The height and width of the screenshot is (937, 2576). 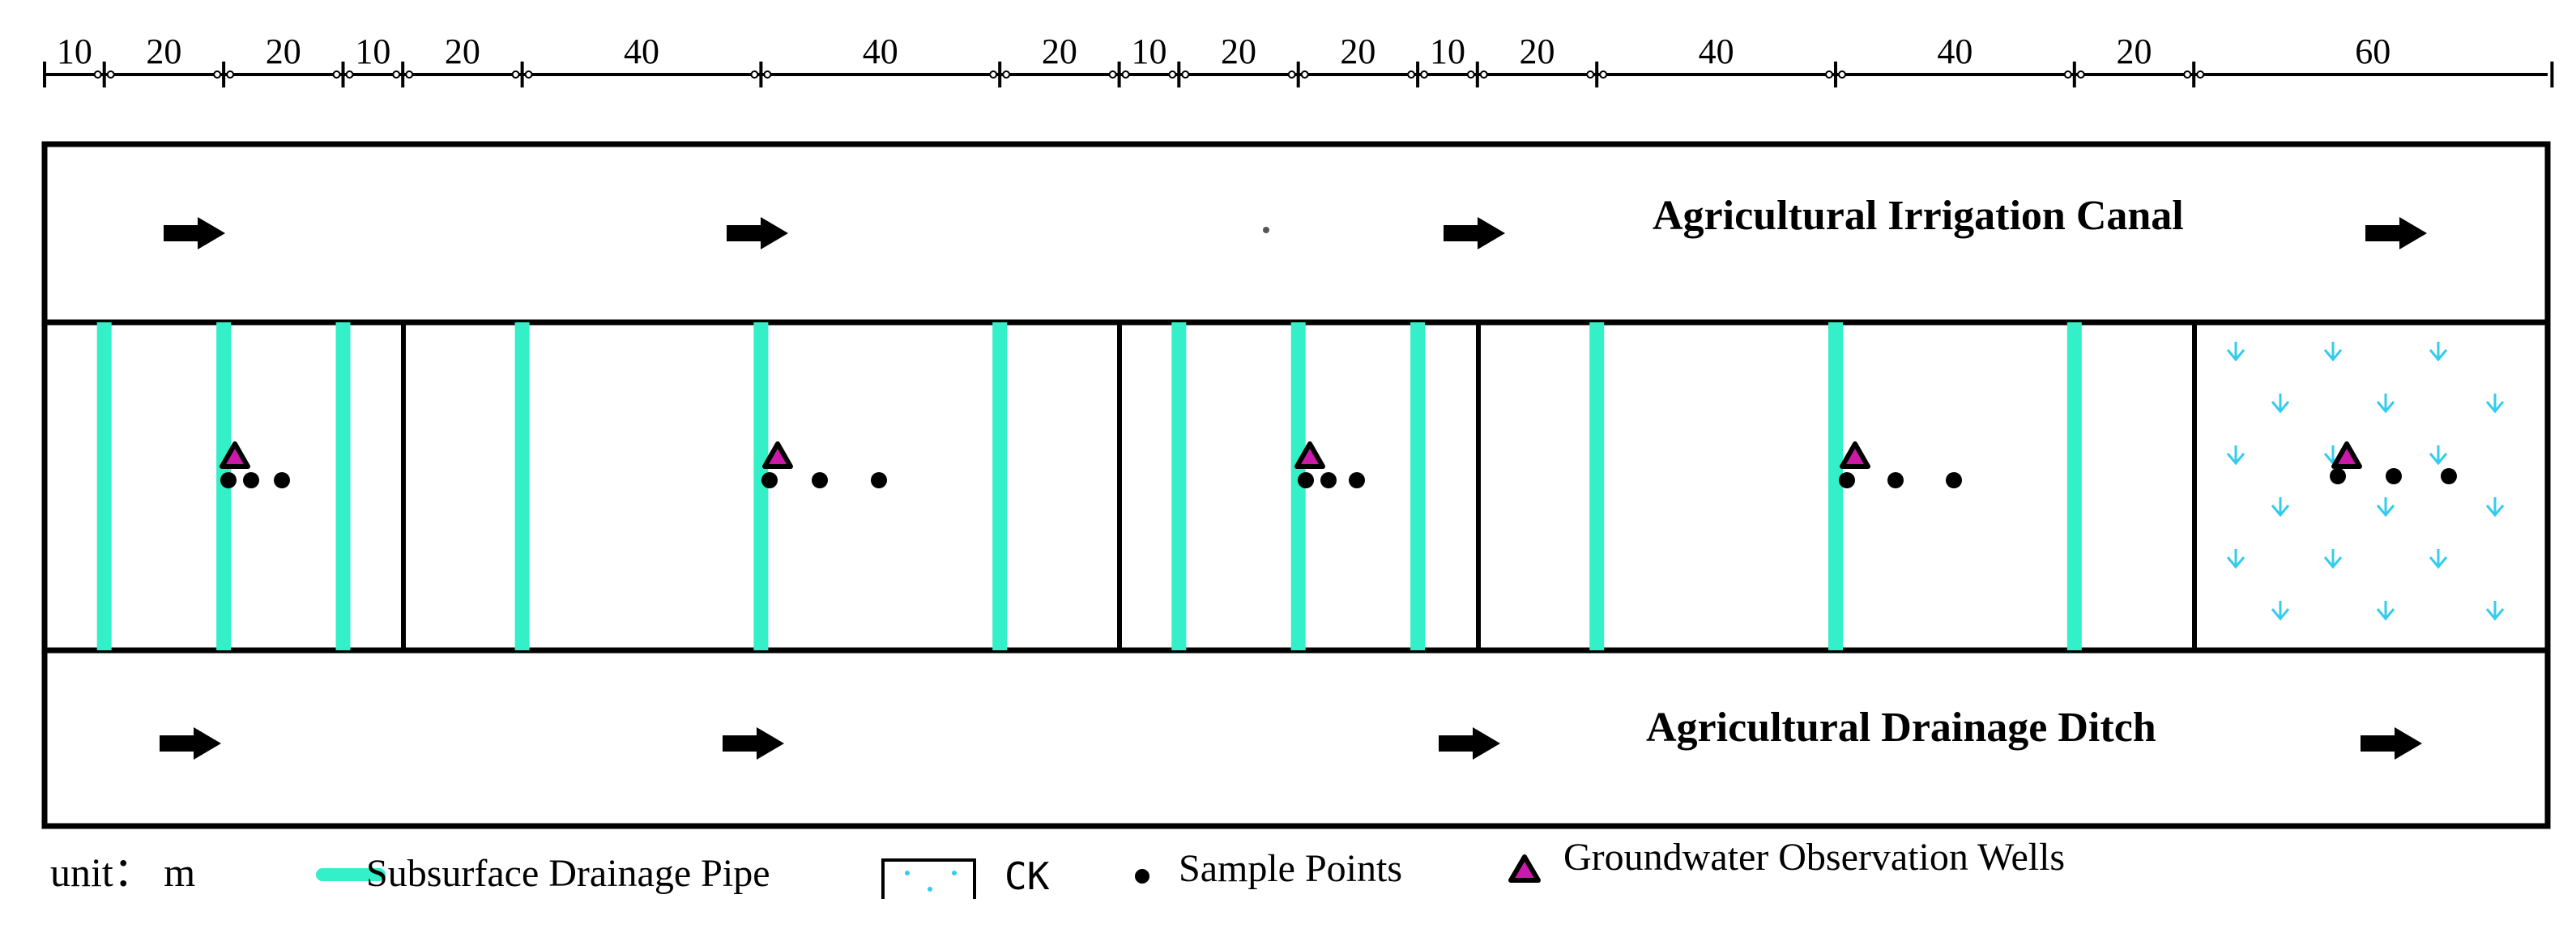 What do you see at coordinates (1814, 858) in the screenshot?
I see `legend-well-label: Groundwater Observation Wells` at bounding box center [1814, 858].